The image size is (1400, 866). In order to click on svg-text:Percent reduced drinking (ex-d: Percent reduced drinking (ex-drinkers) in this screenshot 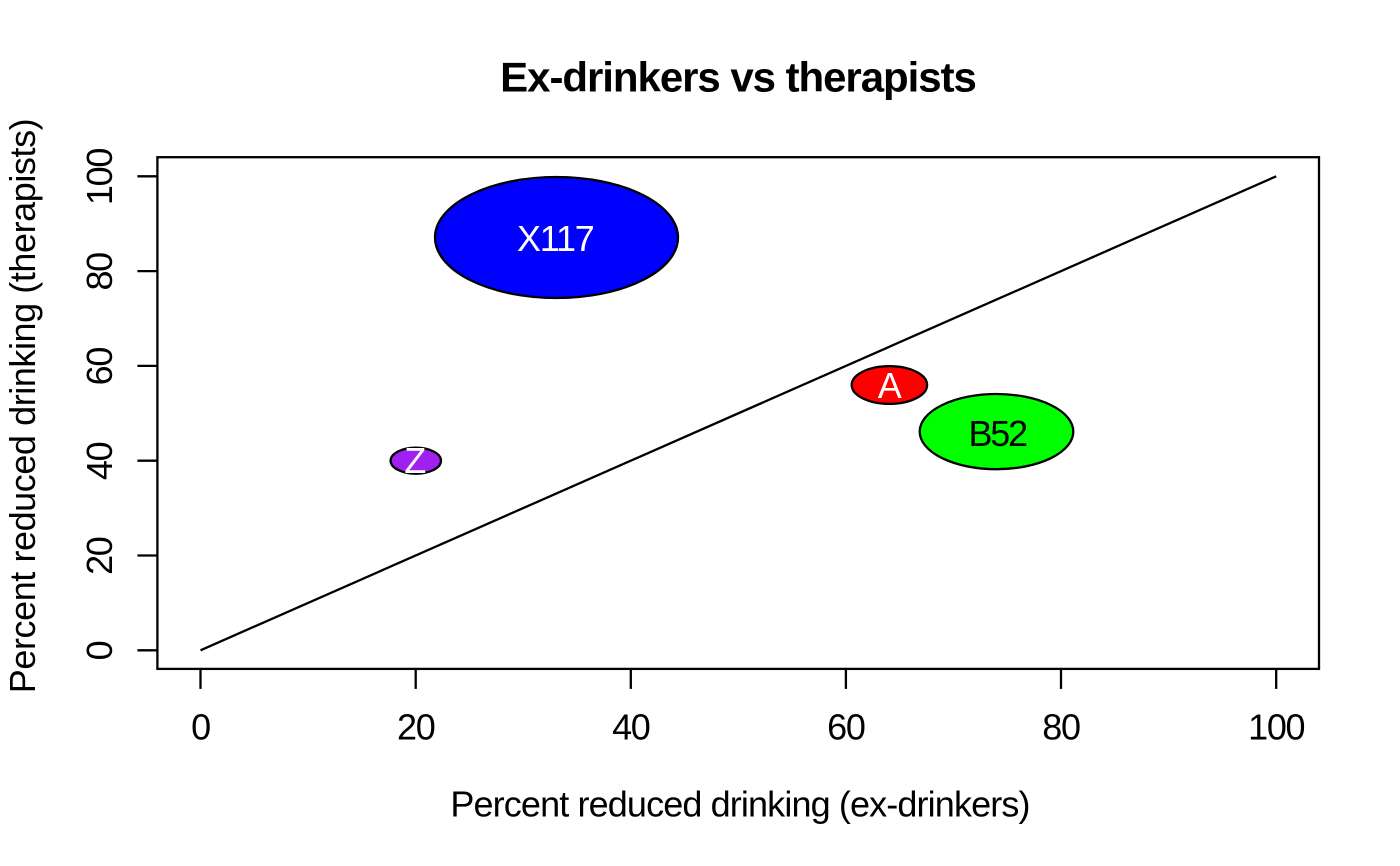, I will do `click(739, 803)`.